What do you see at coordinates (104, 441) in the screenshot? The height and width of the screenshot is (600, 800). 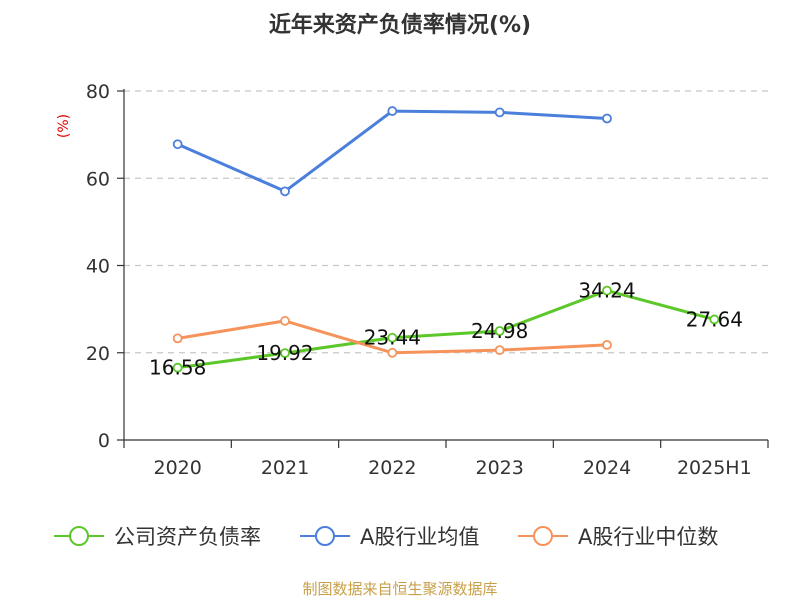 I see `y-tick-label: 0` at bounding box center [104, 441].